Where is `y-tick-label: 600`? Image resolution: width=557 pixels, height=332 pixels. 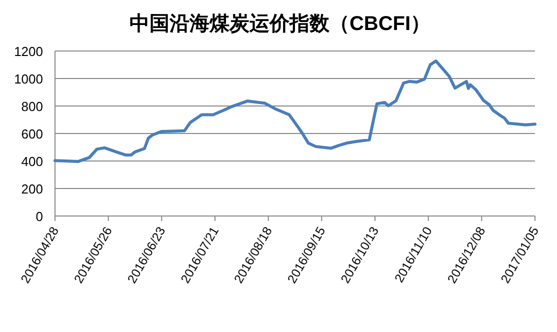 y-tick-label: 600 is located at coordinates (32, 134).